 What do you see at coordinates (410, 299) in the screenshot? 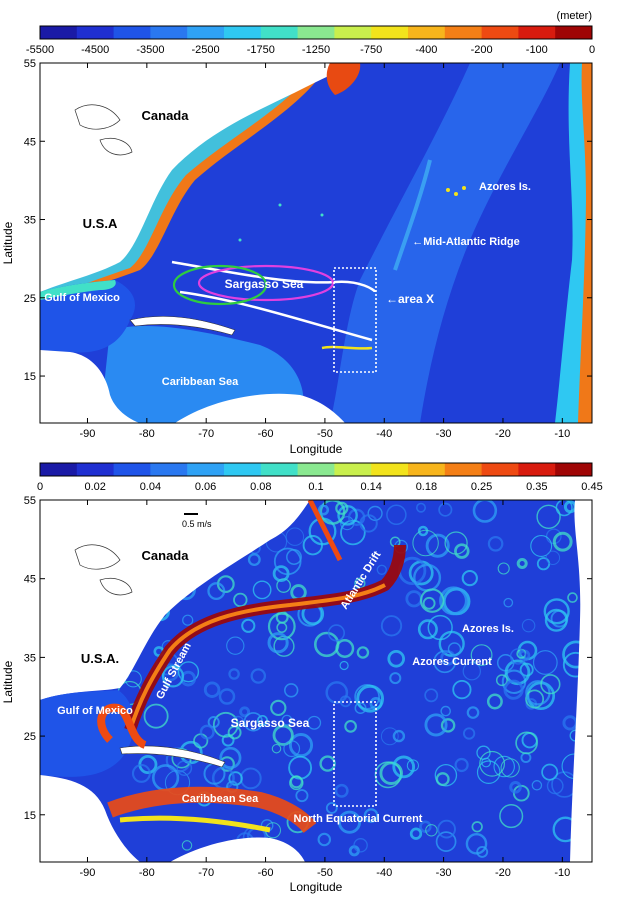
I see `top-label-areax: ←area X` at bounding box center [410, 299].